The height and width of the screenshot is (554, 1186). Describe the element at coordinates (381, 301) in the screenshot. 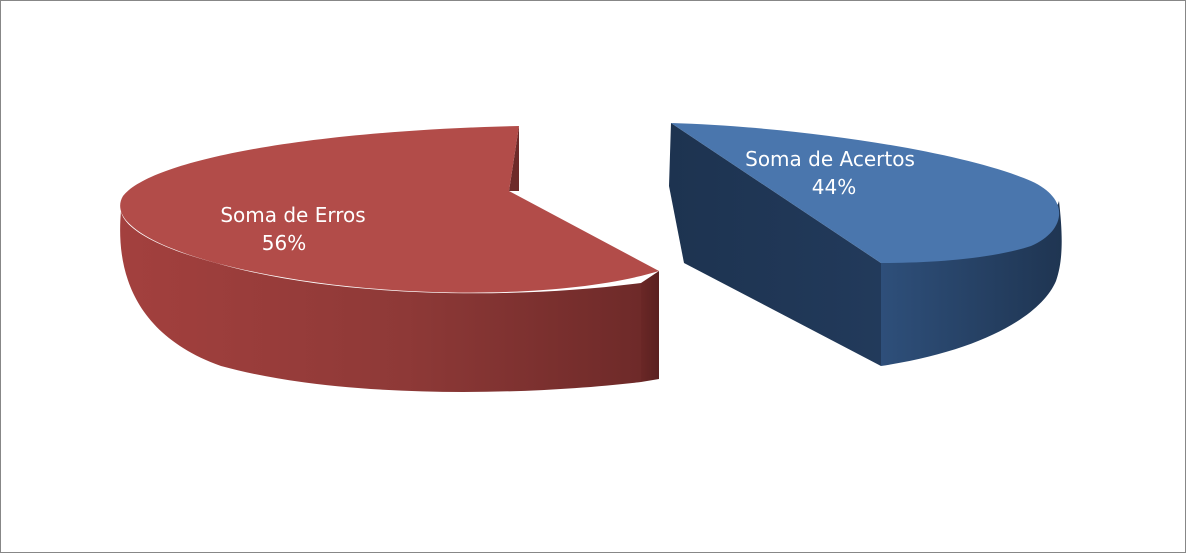

I see `slice-erros-side-wall` at that location.